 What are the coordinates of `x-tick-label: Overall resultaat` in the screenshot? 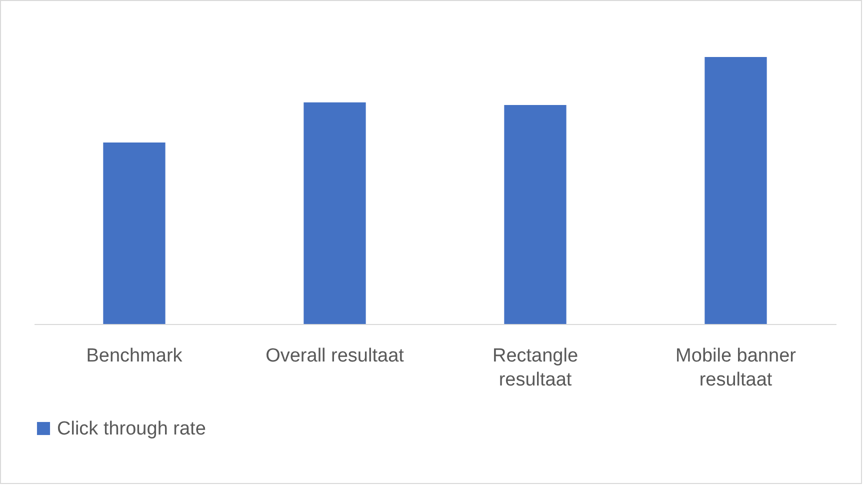 It's located at (335, 356).